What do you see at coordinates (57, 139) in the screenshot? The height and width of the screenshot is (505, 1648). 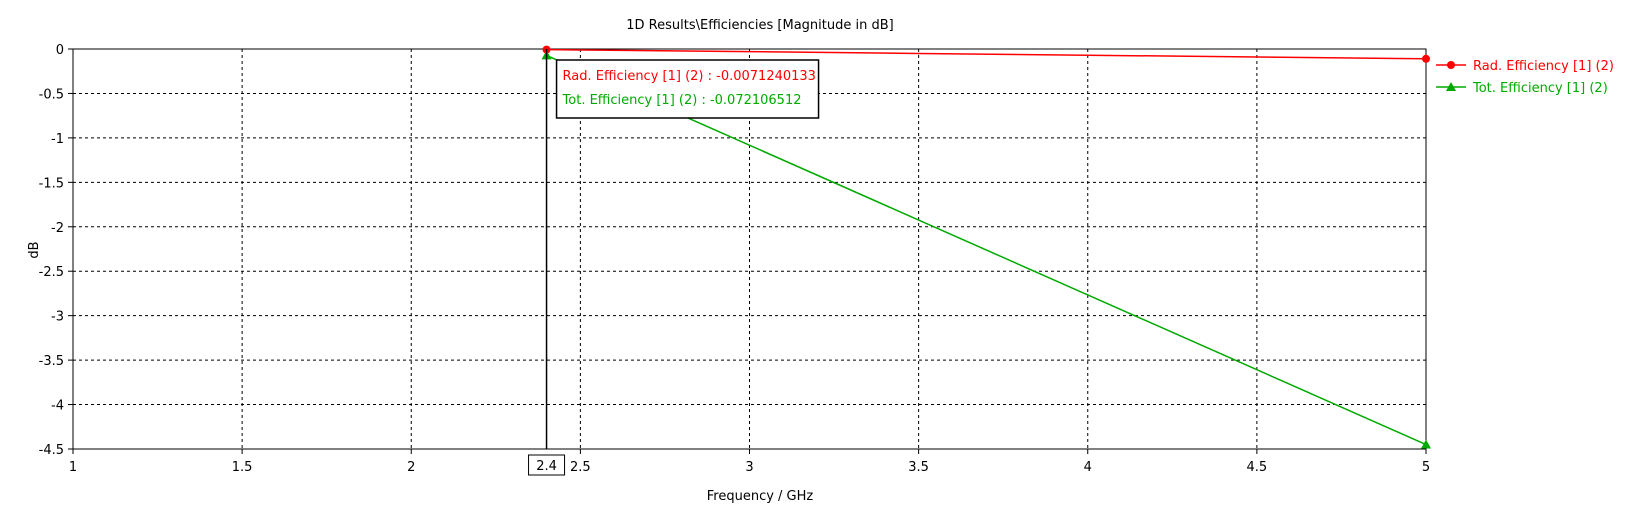 I see `y-tick-label: -1` at bounding box center [57, 139].